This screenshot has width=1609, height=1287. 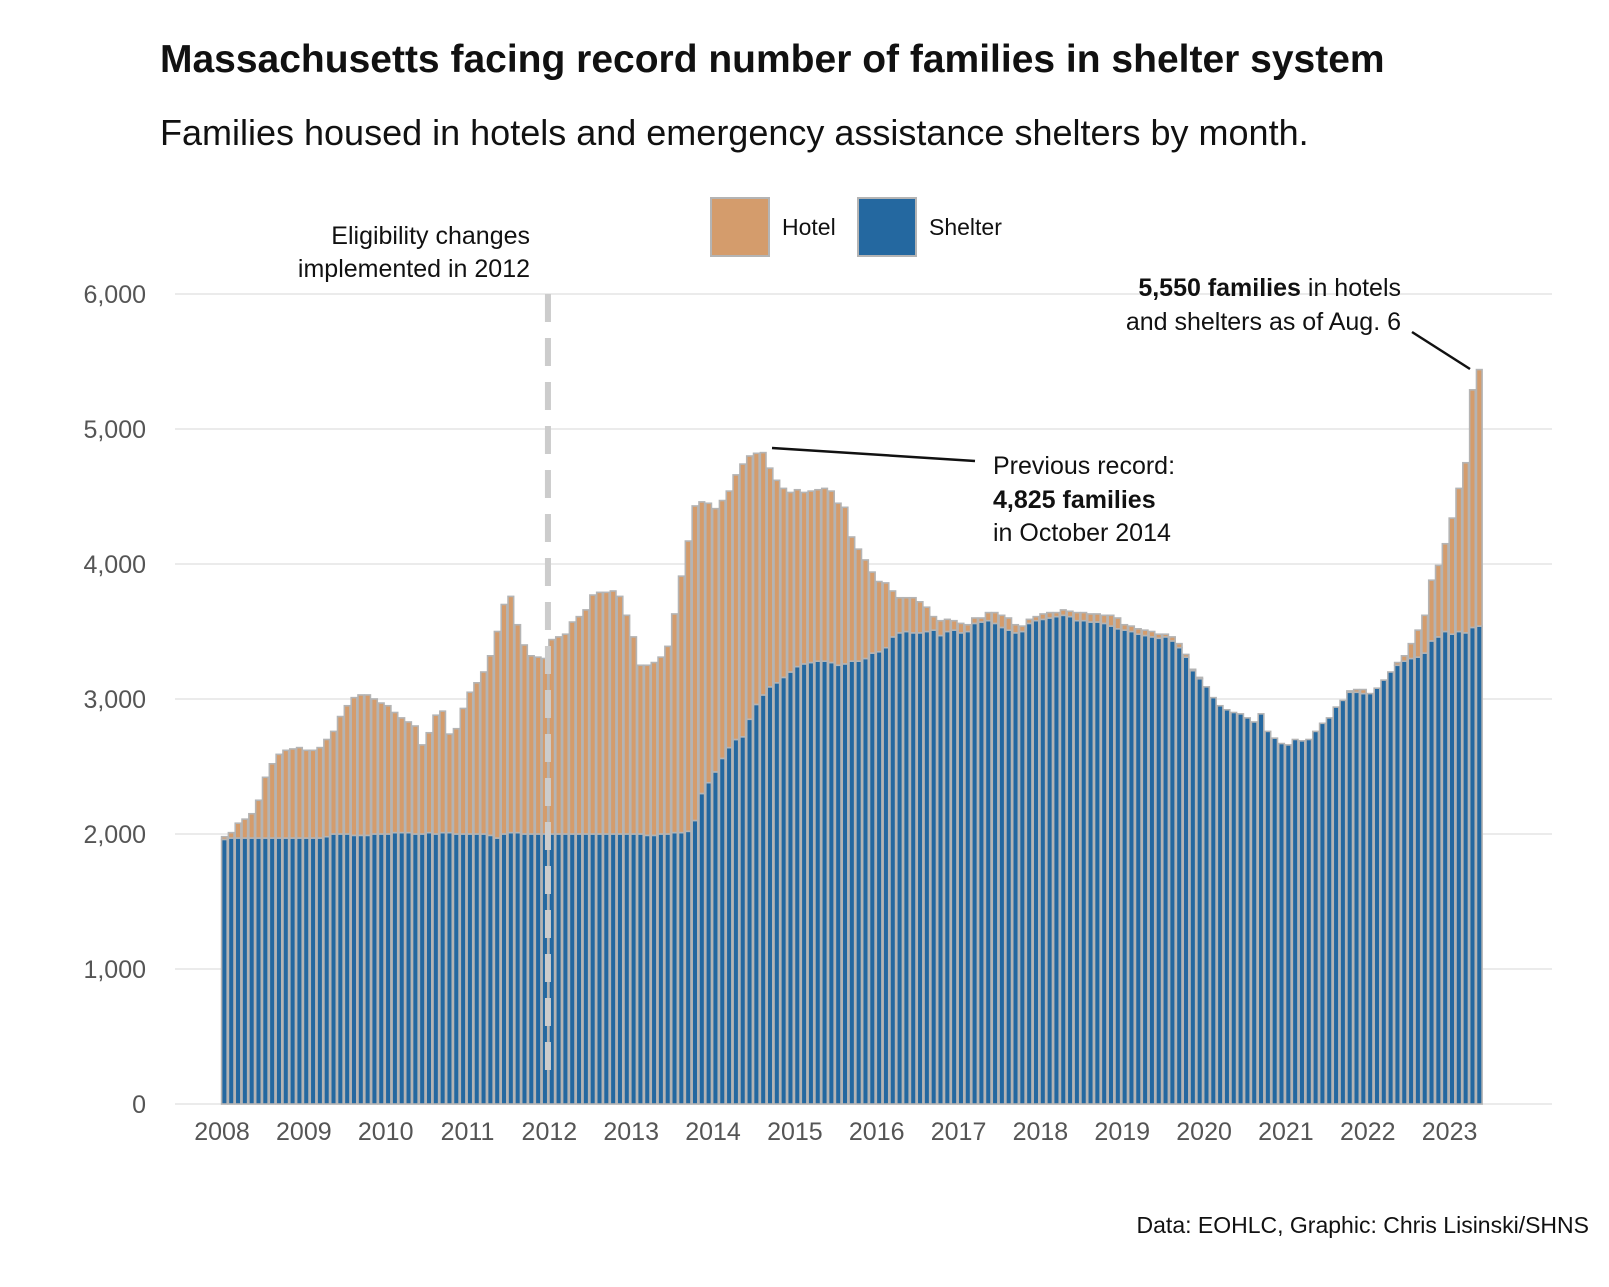 I want to click on x-tick-label: 2020, so click(x=1204, y=1132).